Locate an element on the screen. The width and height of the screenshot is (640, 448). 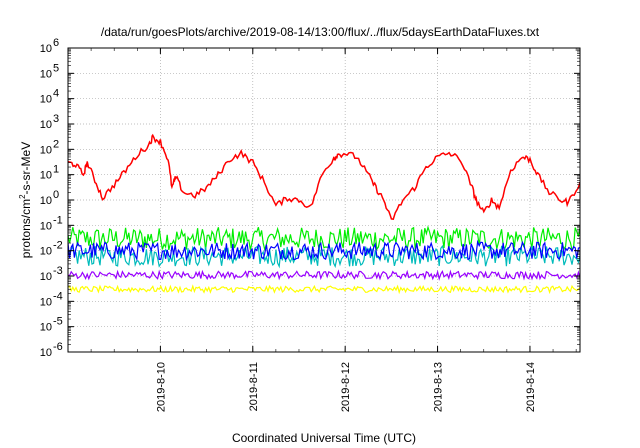
y-axis-label-main: protons/cm is located at coordinates (26, 228).